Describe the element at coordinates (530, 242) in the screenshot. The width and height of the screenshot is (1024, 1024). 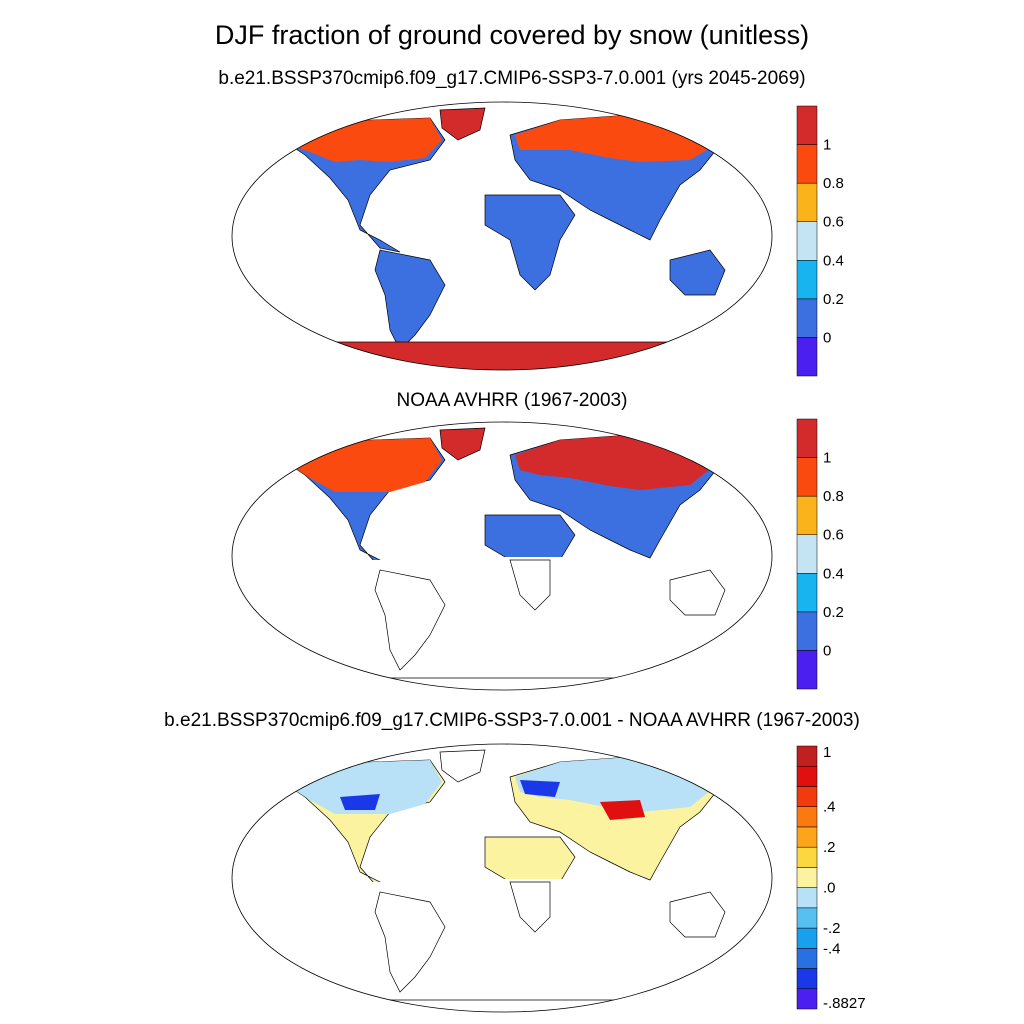
I see `land-africa` at that location.